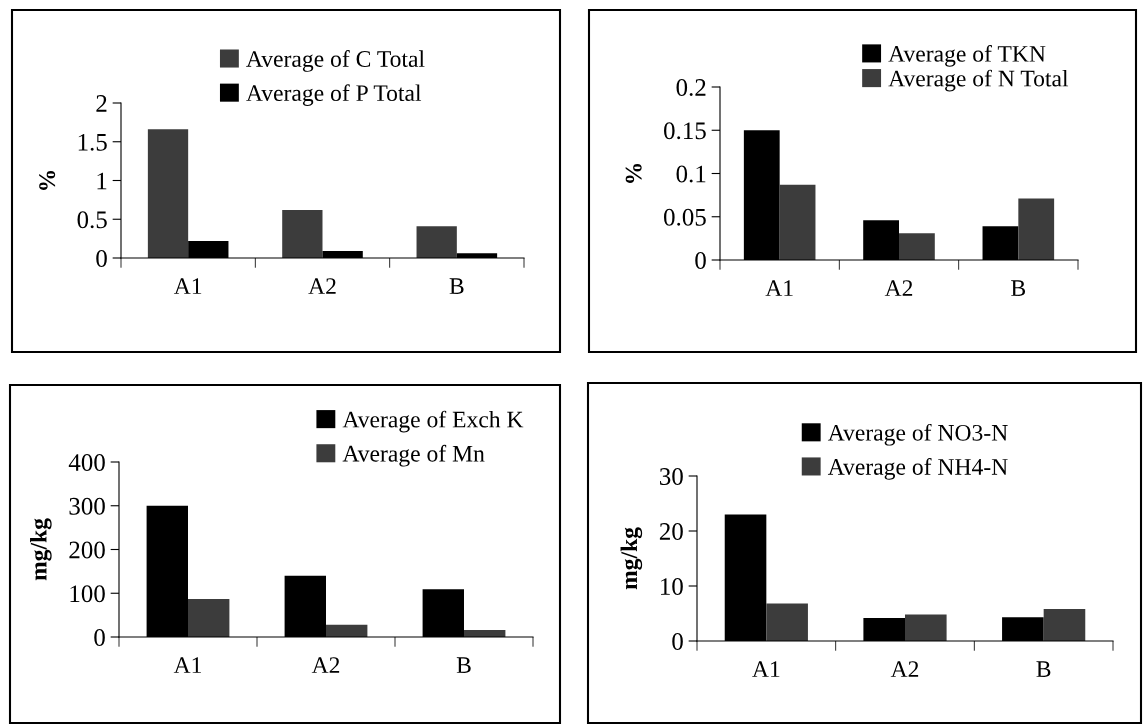 The image size is (1144, 725). Describe the element at coordinates (86, 462) in the screenshot. I see `y-tick-label: 400` at that location.